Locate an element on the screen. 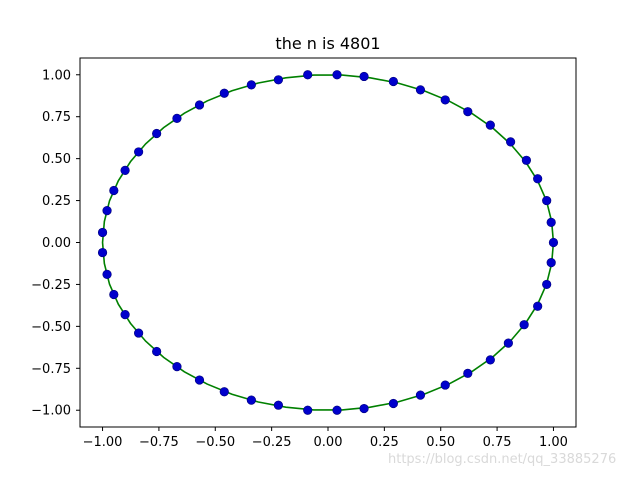  x-tick-label: −0.75 is located at coordinates (159, 442).